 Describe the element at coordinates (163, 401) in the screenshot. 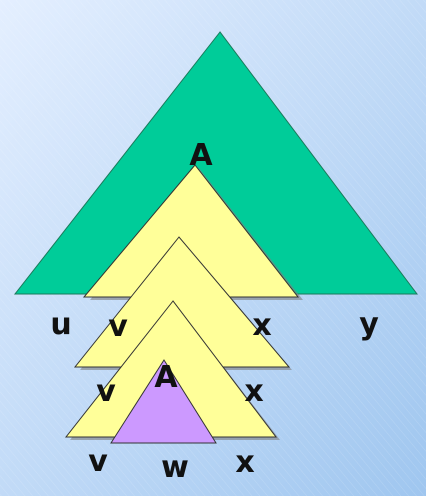

I see `innermost-triangle` at that location.